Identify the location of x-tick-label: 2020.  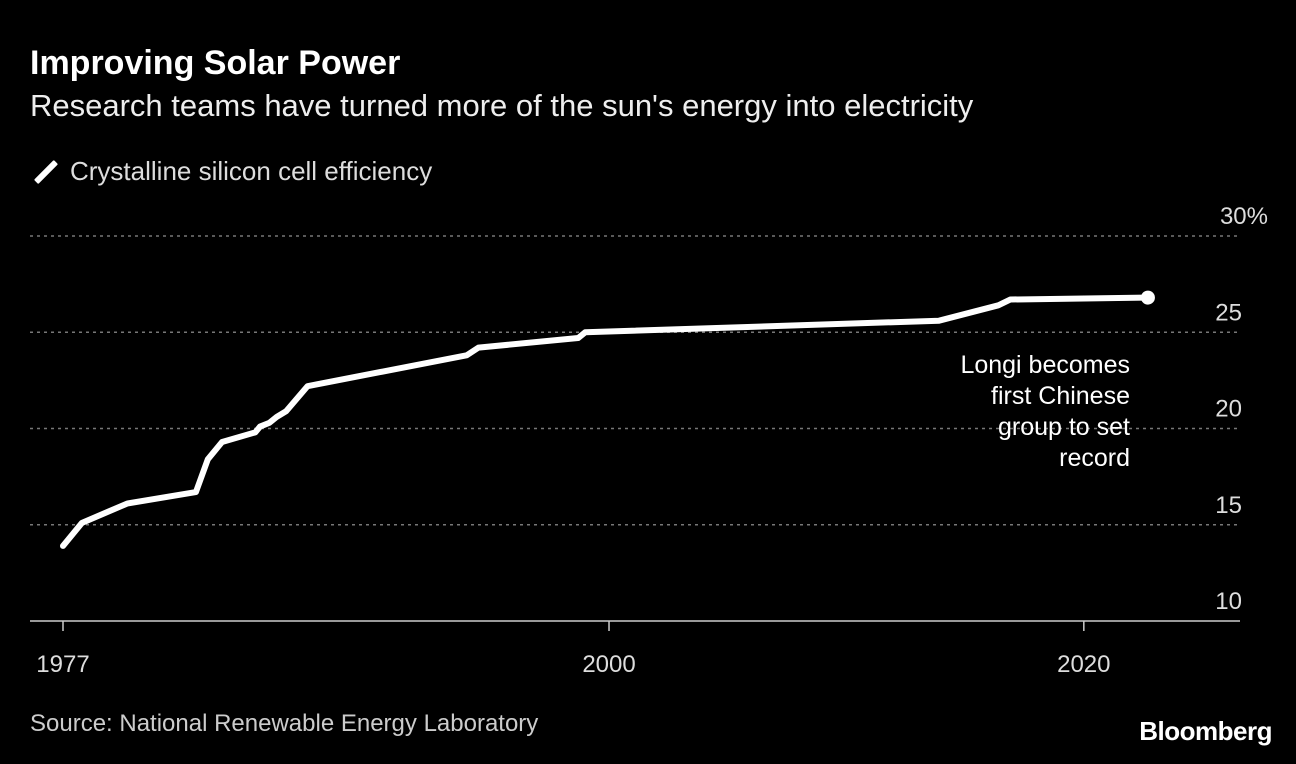
(1083, 664).